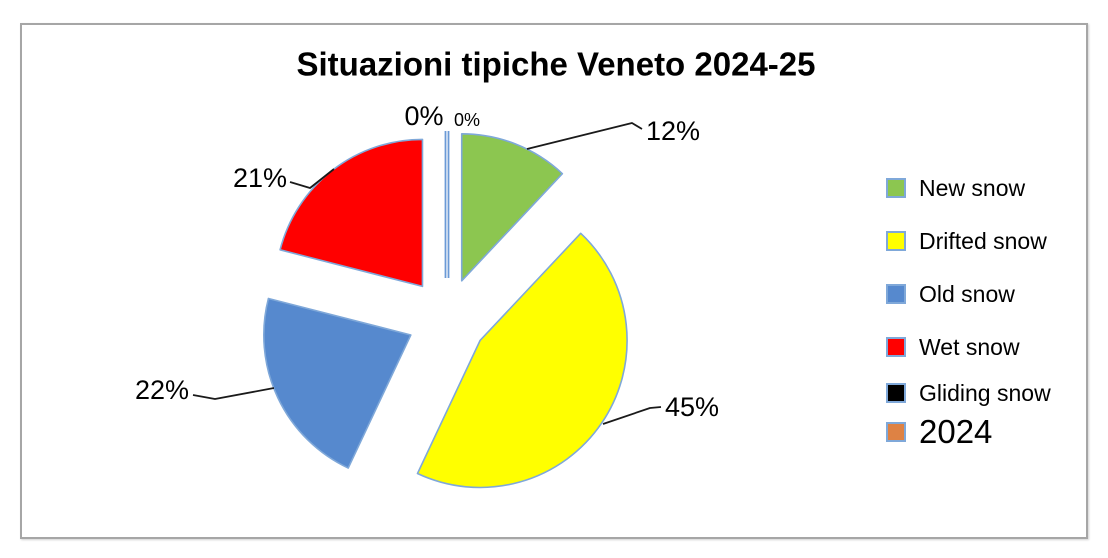 The width and height of the screenshot is (1108, 558). I want to click on leader-line-wet-snow, so click(312, 178).